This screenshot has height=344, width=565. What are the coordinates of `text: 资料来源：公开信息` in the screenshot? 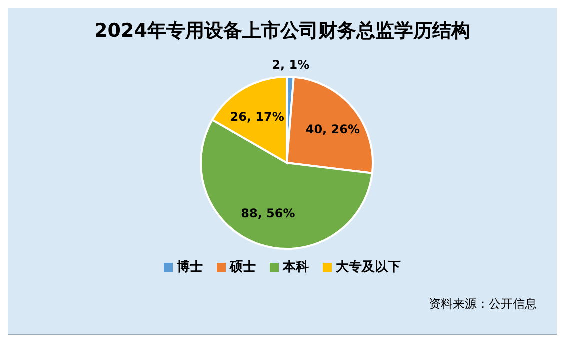 It's located at (483, 304).